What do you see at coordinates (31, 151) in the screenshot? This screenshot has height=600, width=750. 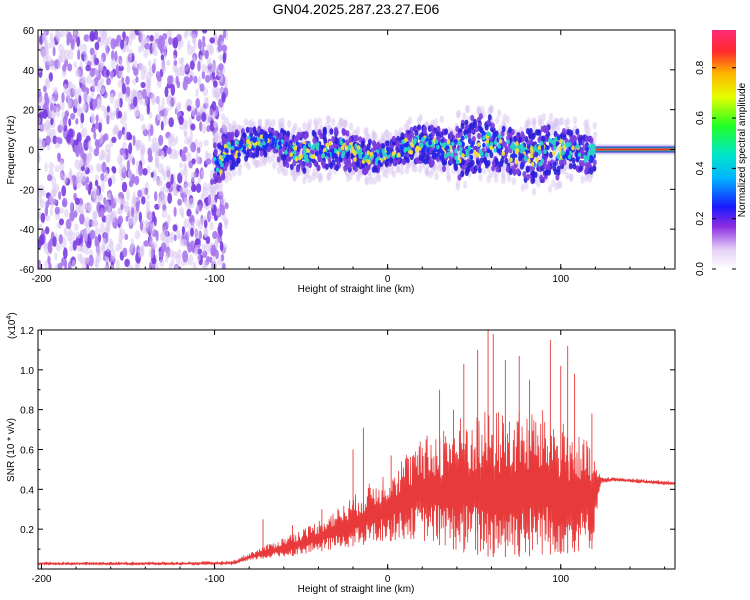 I see `y-tick-label: 0` at bounding box center [31, 151].